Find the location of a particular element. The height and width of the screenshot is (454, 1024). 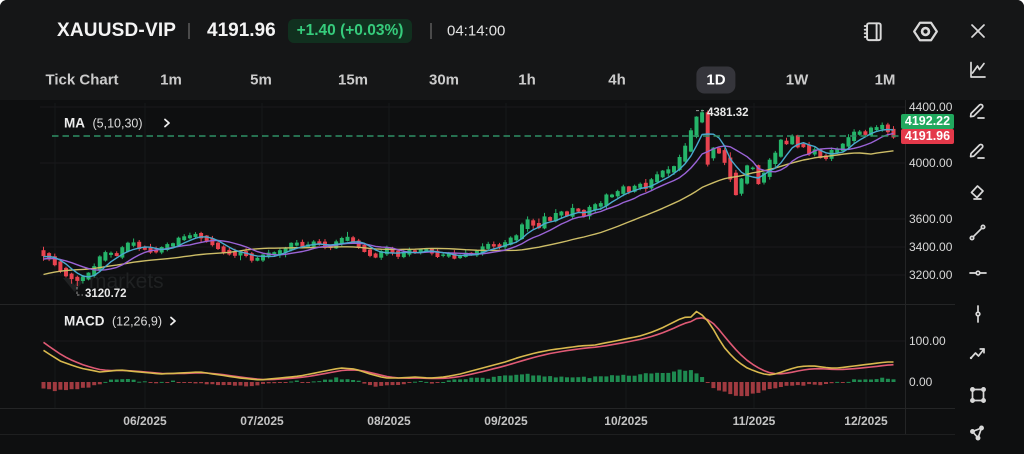

svg-text: 3120.72 is located at coordinates (106, 294).